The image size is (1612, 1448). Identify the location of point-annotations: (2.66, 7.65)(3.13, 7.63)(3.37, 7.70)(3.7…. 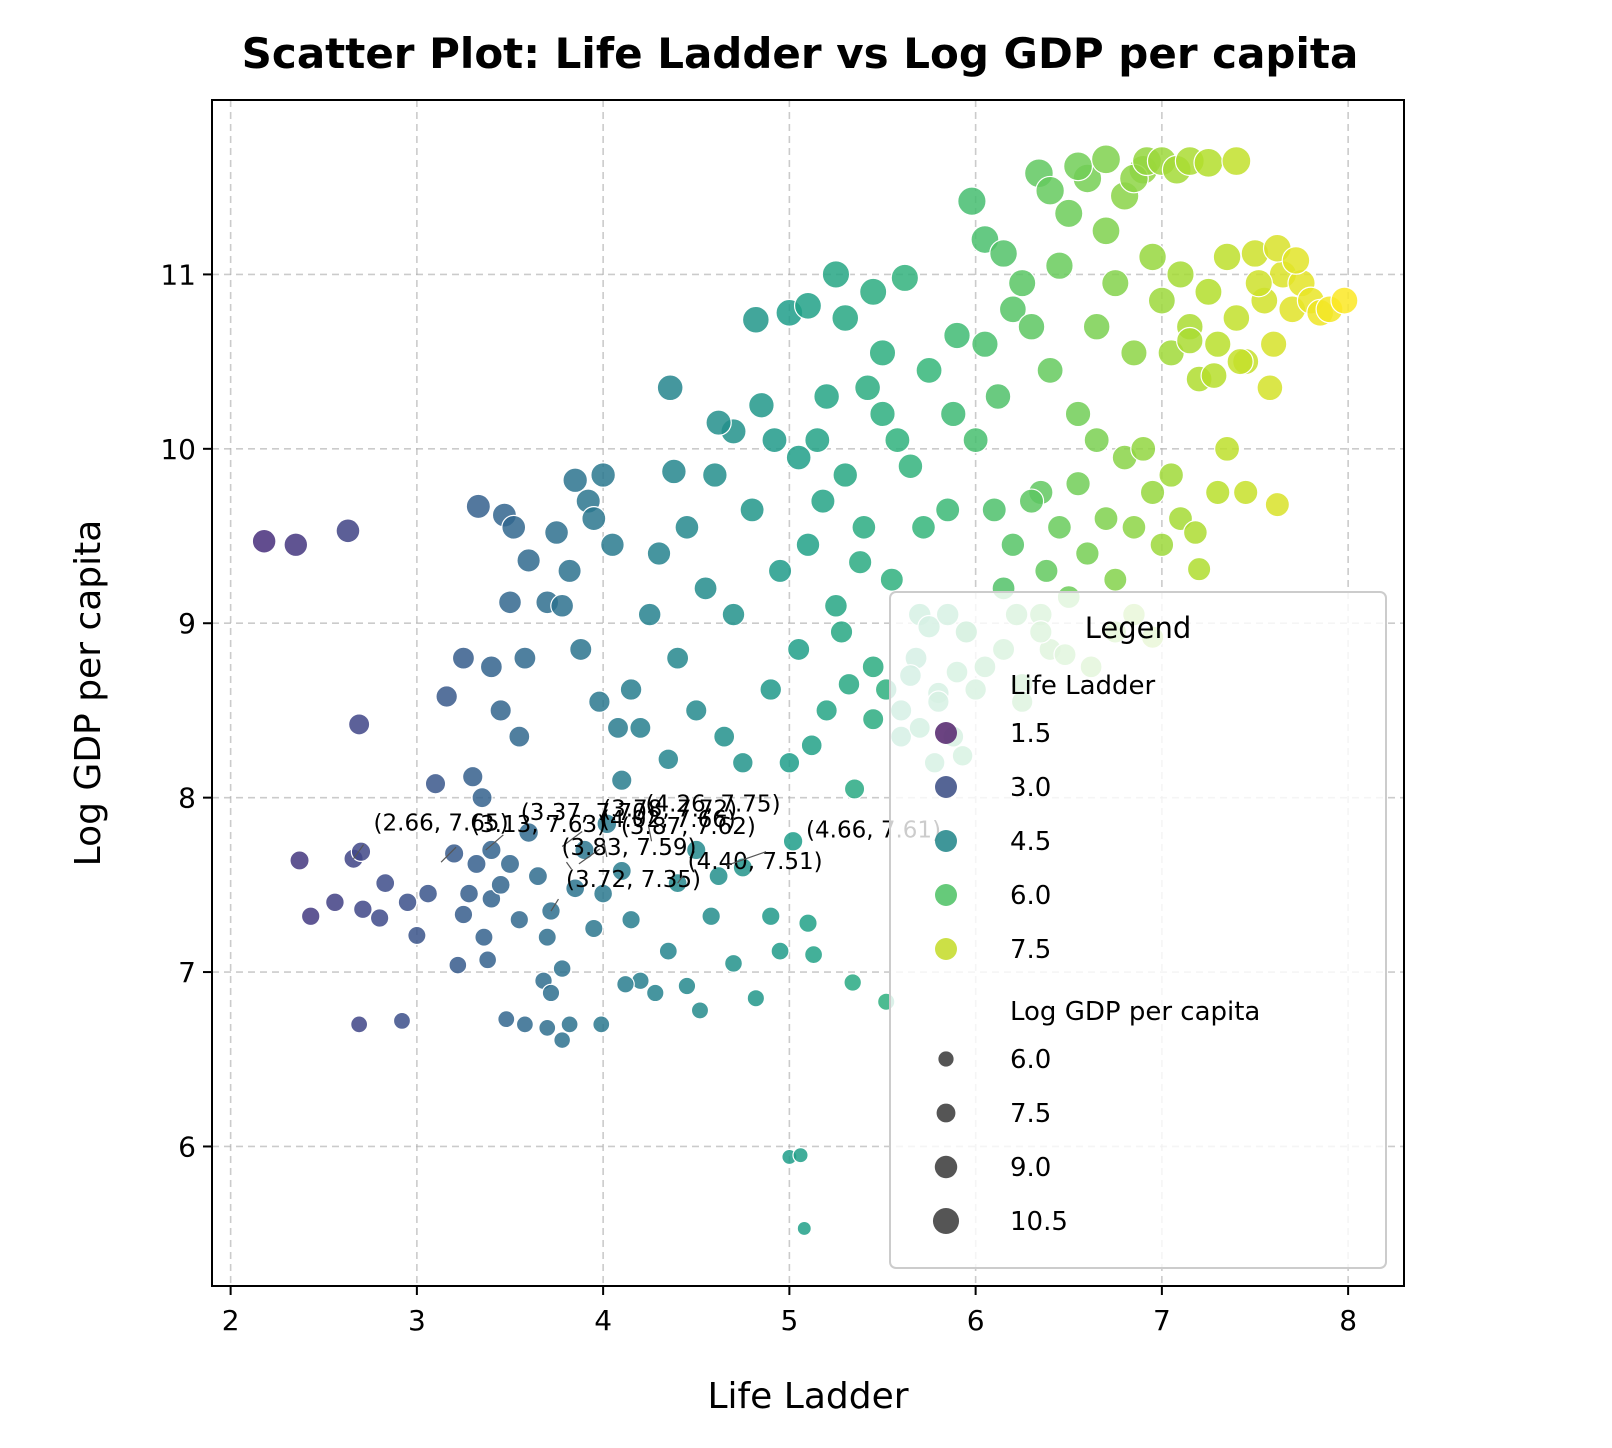
(647, 851).